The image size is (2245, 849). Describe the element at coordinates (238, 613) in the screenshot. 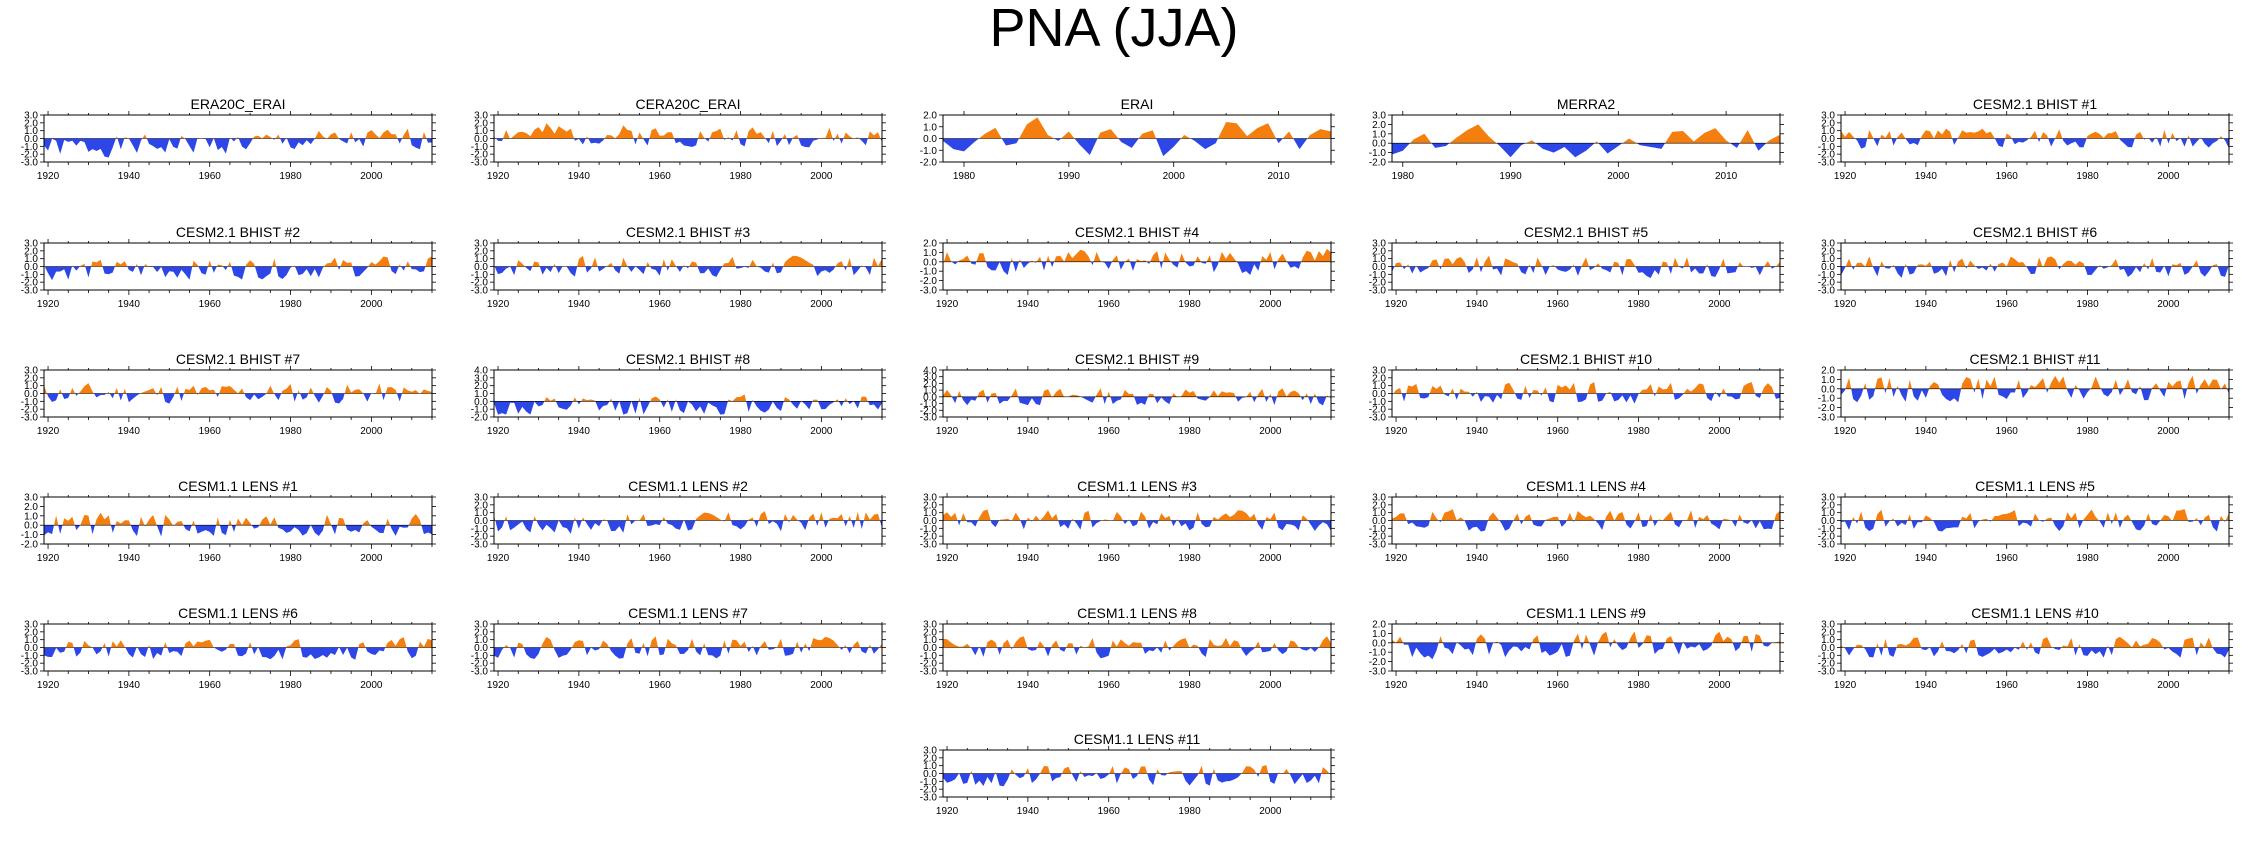

I see `panel-title: CESM1.1 LENS #6` at that location.